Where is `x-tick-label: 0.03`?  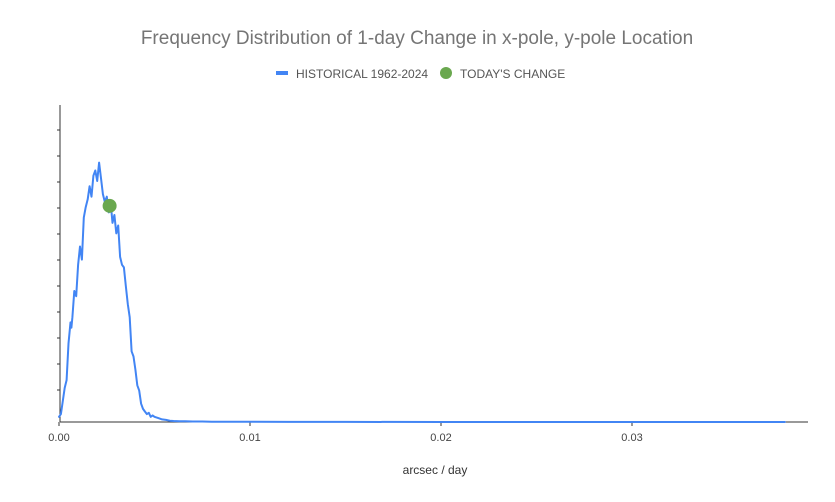 x-tick-label: 0.03 is located at coordinates (631, 438).